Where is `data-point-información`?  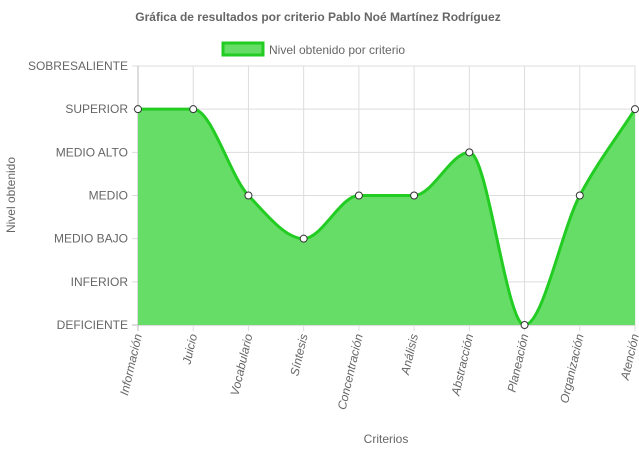 data-point-información is located at coordinates (138, 109).